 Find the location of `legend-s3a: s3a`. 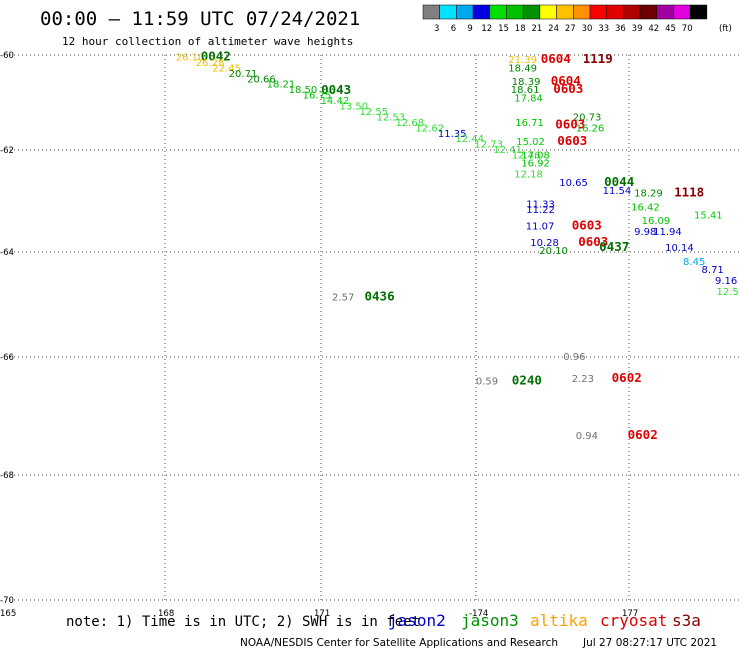

legend-s3a: s3a is located at coordinates (686, 620).